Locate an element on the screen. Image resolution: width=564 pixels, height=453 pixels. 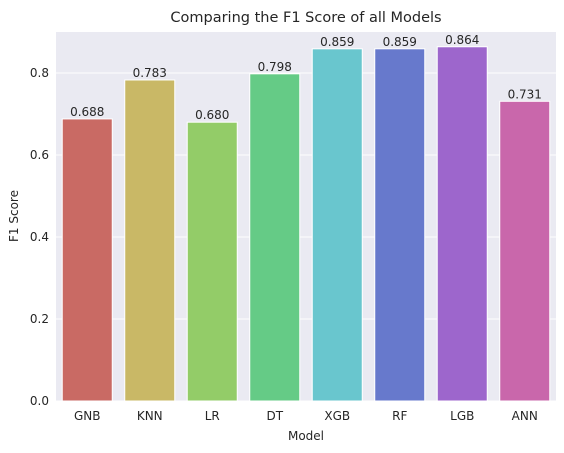
x-tick-label-knn: KNN is located at coordinates (150, 416).